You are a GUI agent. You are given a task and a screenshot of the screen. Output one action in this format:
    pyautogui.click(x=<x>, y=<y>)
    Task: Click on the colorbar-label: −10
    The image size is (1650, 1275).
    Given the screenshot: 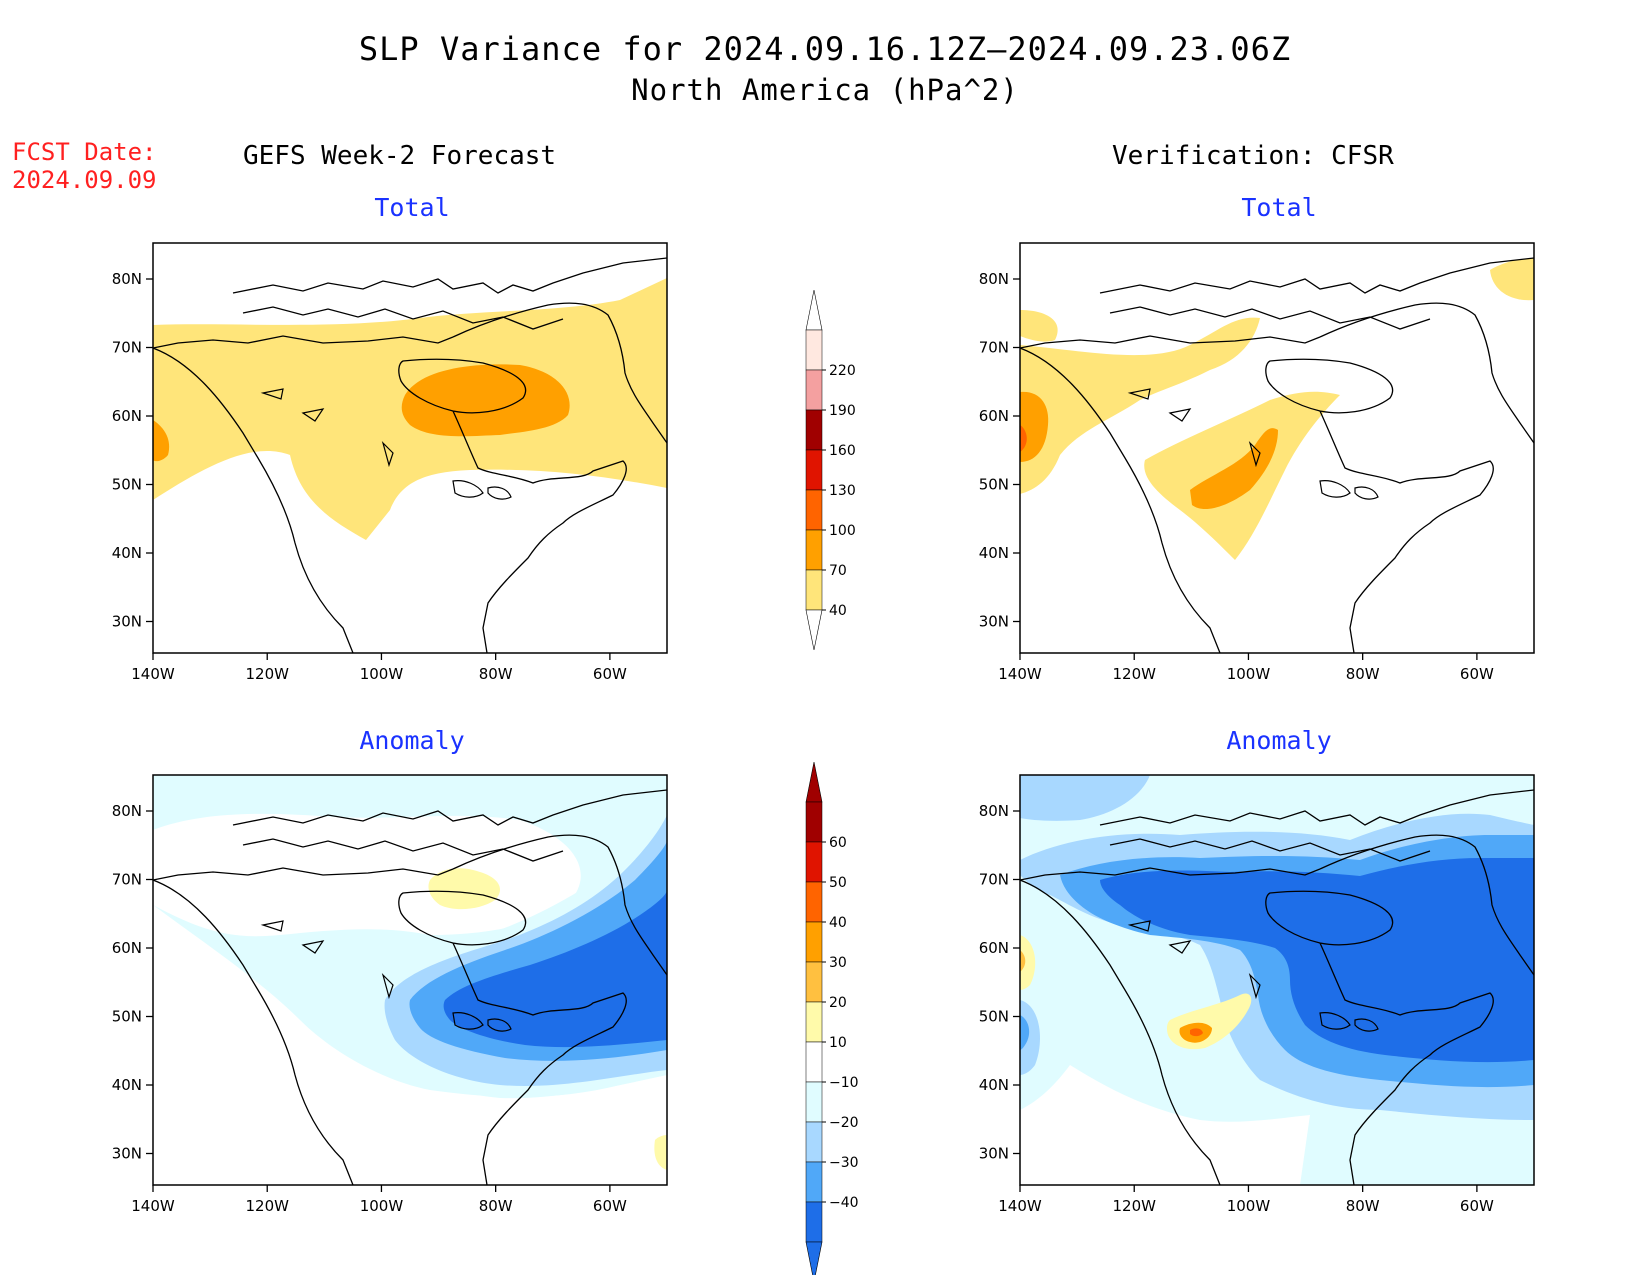 What is the action you would take?
    pyautogui.click(x=844, y=1083)
    